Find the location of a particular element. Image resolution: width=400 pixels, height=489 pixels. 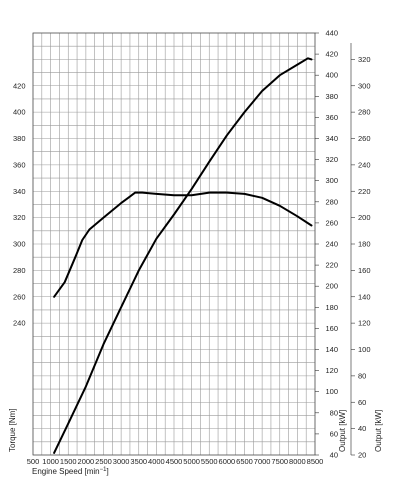

x-tick-label: 5000 is located at coordinates (191, 461).